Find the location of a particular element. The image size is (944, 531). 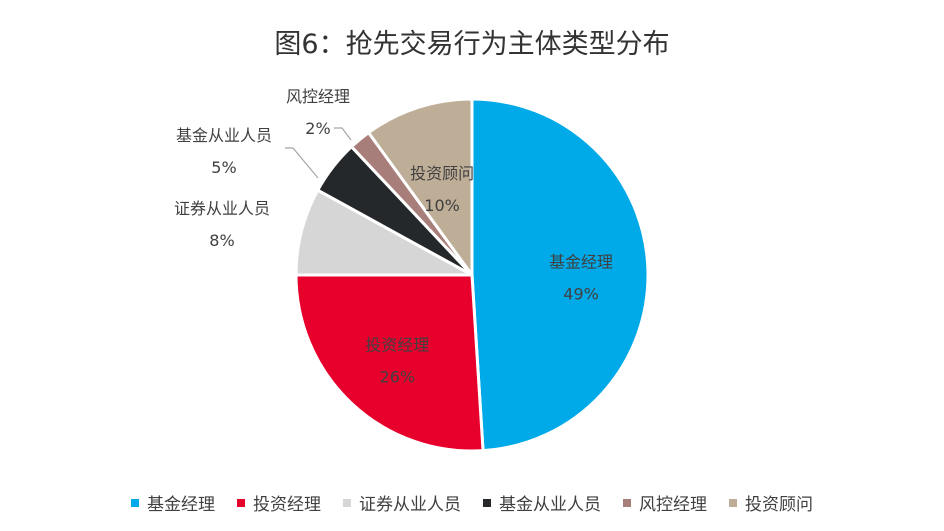

slice-label-1: 基金经理 is located at coordinates (581, 262).